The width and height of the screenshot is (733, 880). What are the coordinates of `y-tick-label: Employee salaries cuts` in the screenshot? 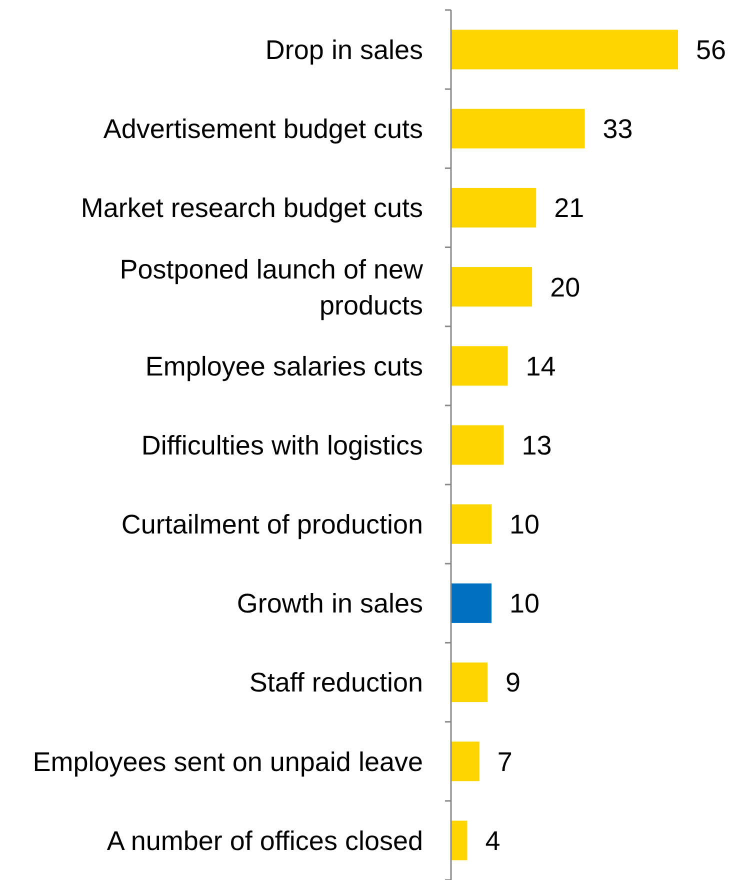 It's located at (284, 366).